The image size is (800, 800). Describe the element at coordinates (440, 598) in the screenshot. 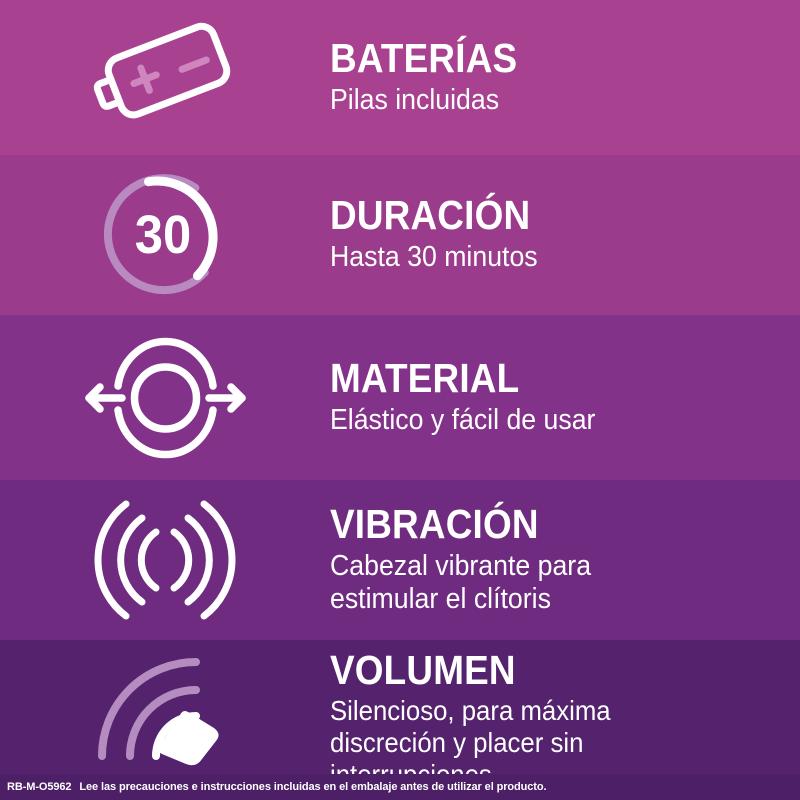

I see `vibracion-subtitle-line-2: estimular el clítoris` at that location.